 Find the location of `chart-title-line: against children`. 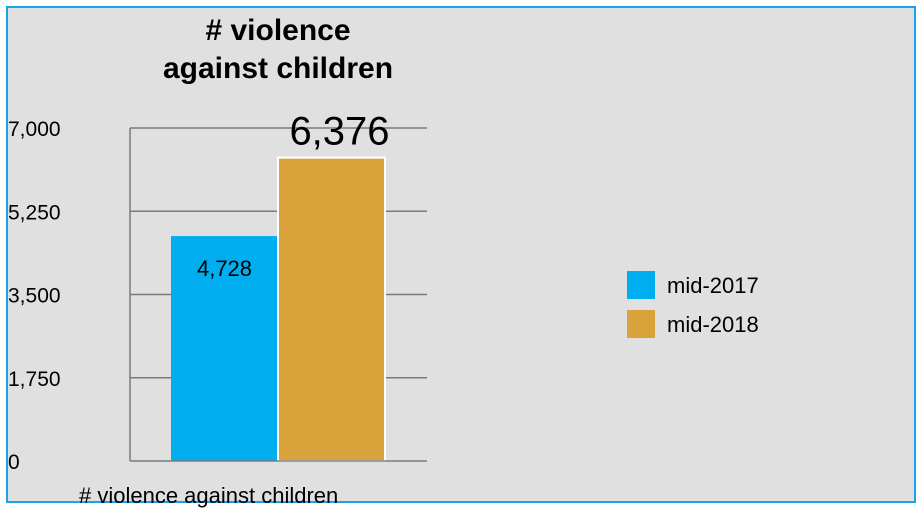

chart-title-line: against children is located at coordinates (278, 68).